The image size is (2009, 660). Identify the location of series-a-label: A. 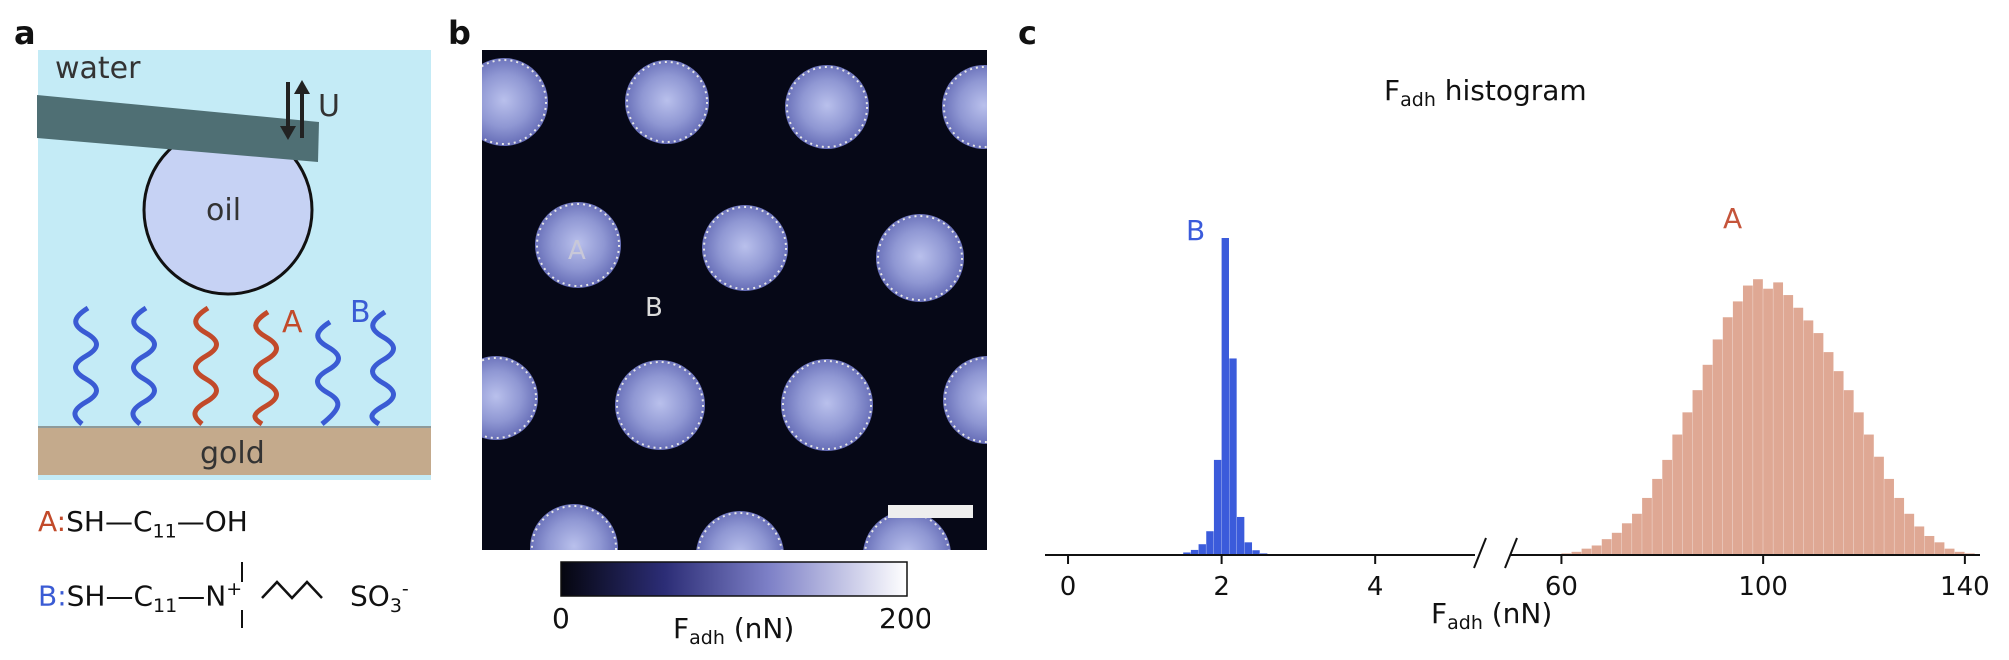
(1732, 218).